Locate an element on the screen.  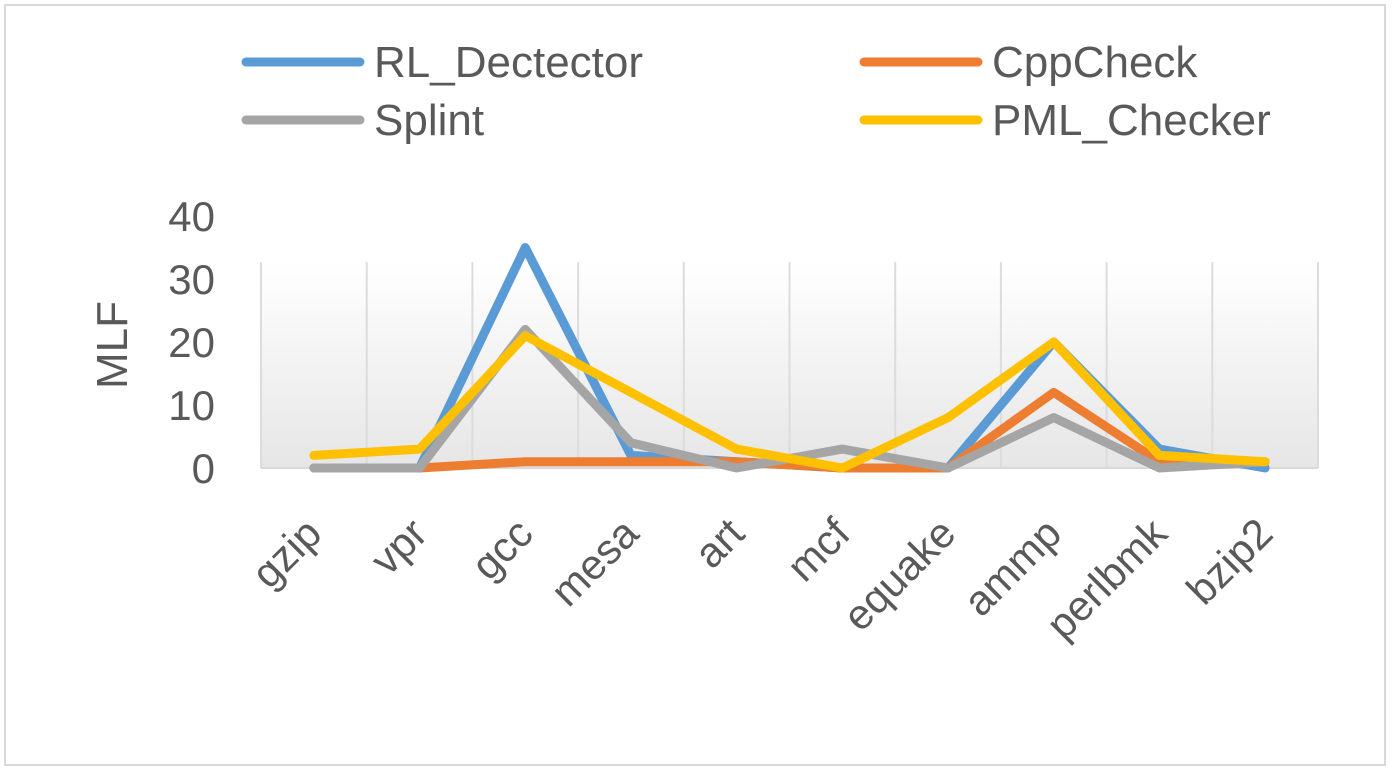
x-tick-label: equake is located at coordinates (899, 574).